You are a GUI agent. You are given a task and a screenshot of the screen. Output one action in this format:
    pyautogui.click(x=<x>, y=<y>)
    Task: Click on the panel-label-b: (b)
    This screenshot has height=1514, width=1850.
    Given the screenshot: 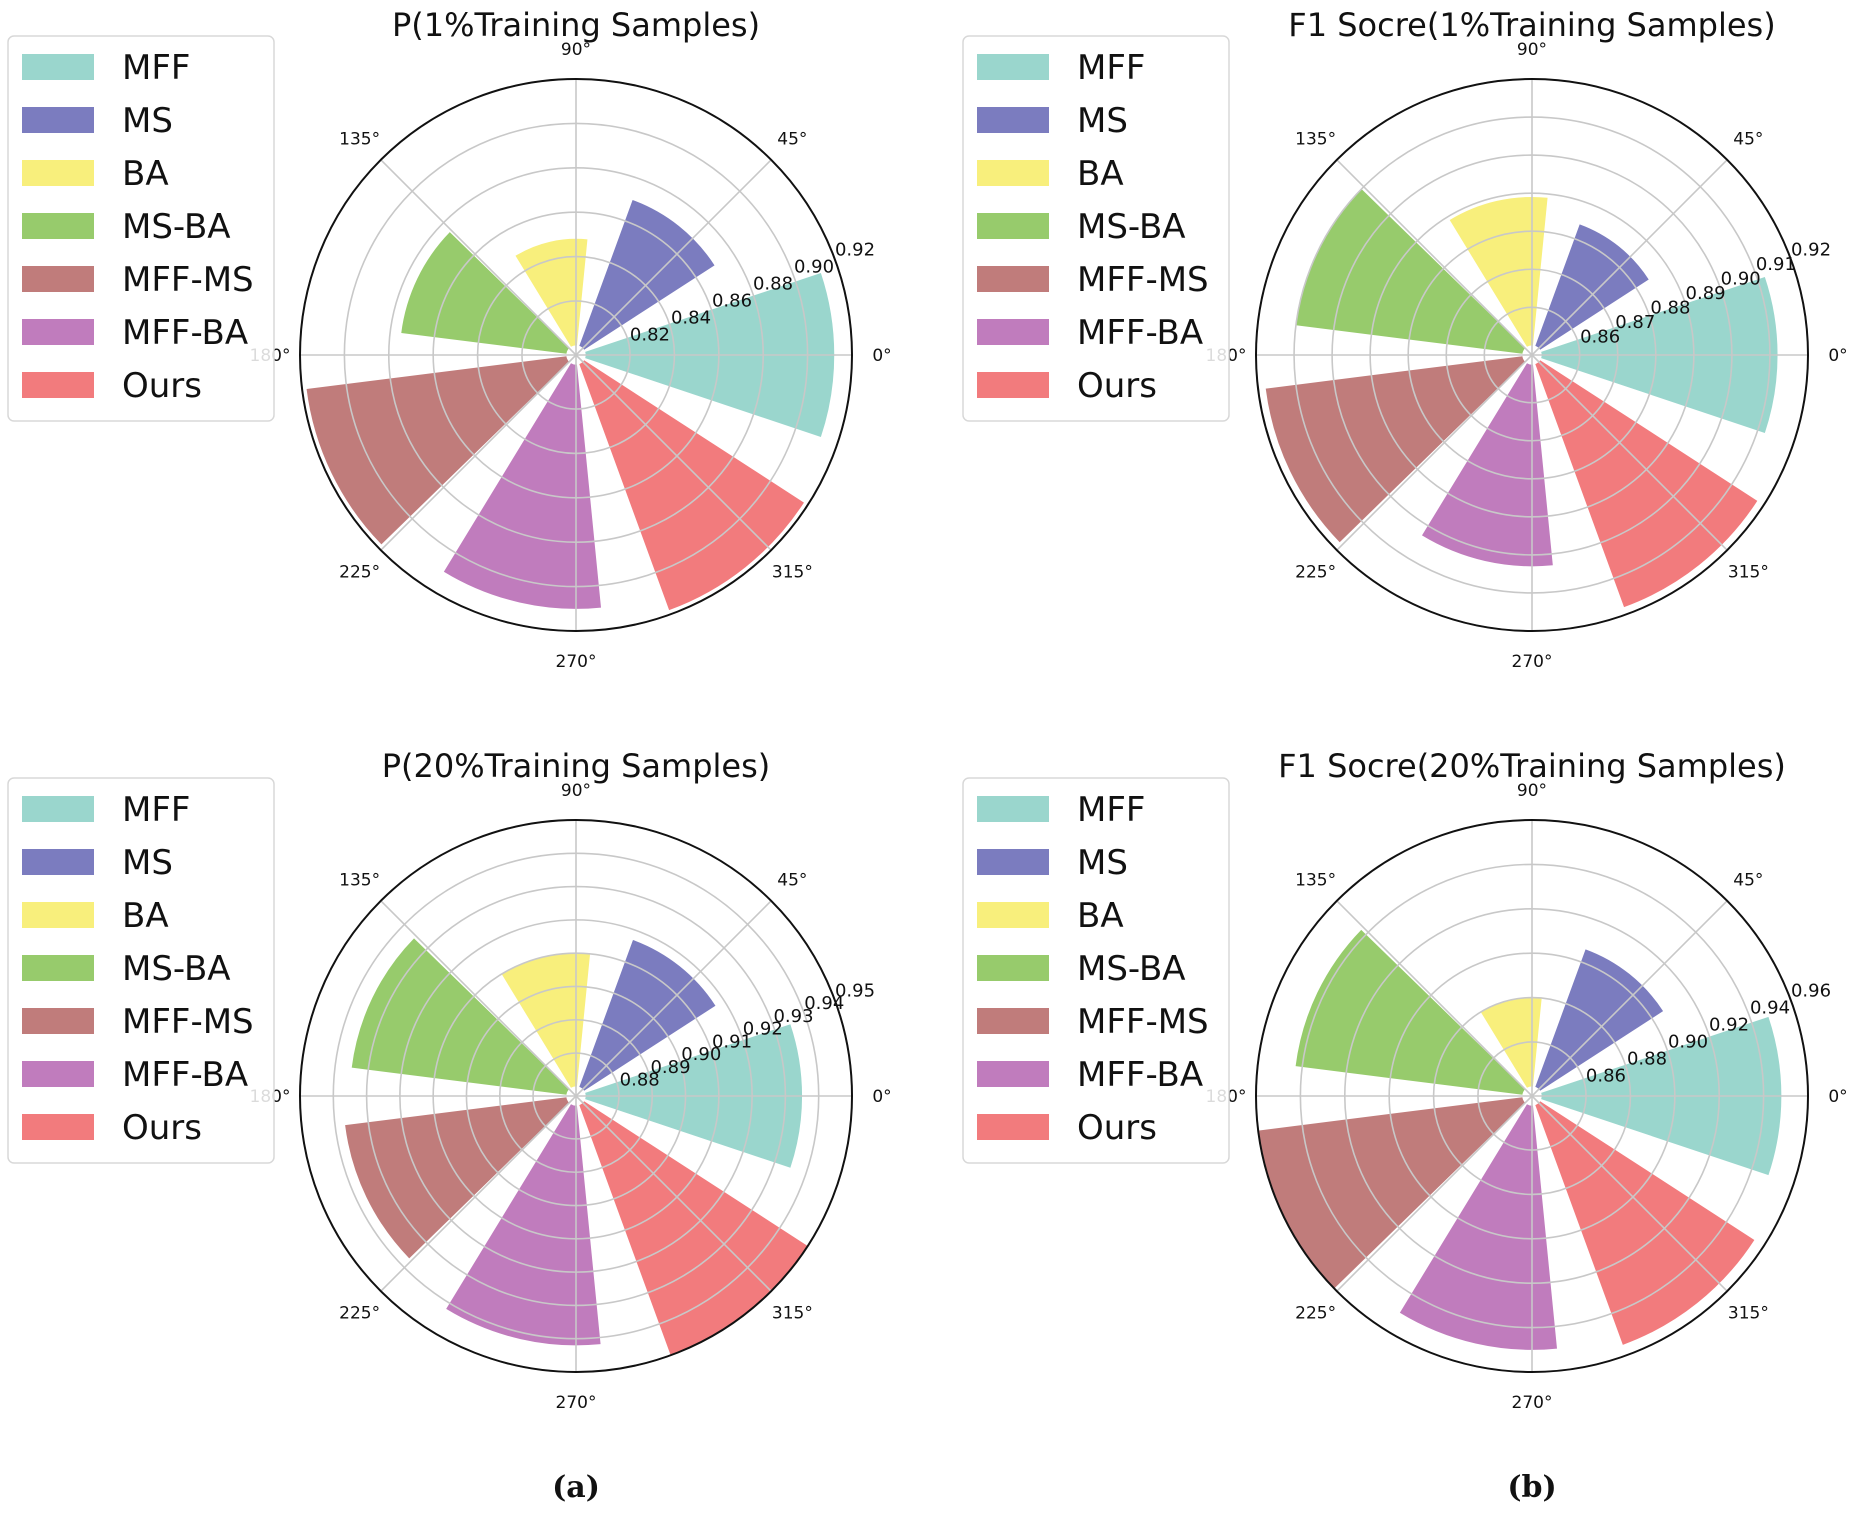 What is the action you would take?
    pyautogui.click(x=1531, y=1487)
    